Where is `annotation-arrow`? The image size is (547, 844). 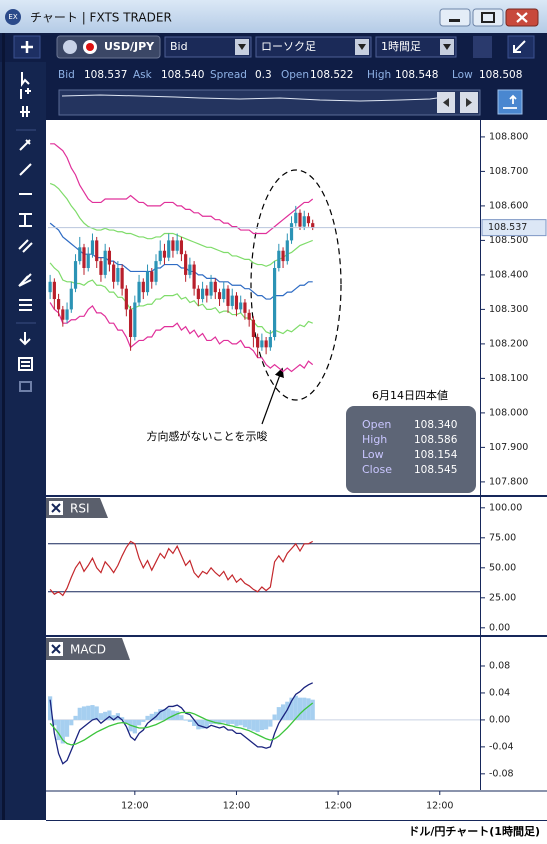
annotation-arrow is located at coordinates (272, 396).